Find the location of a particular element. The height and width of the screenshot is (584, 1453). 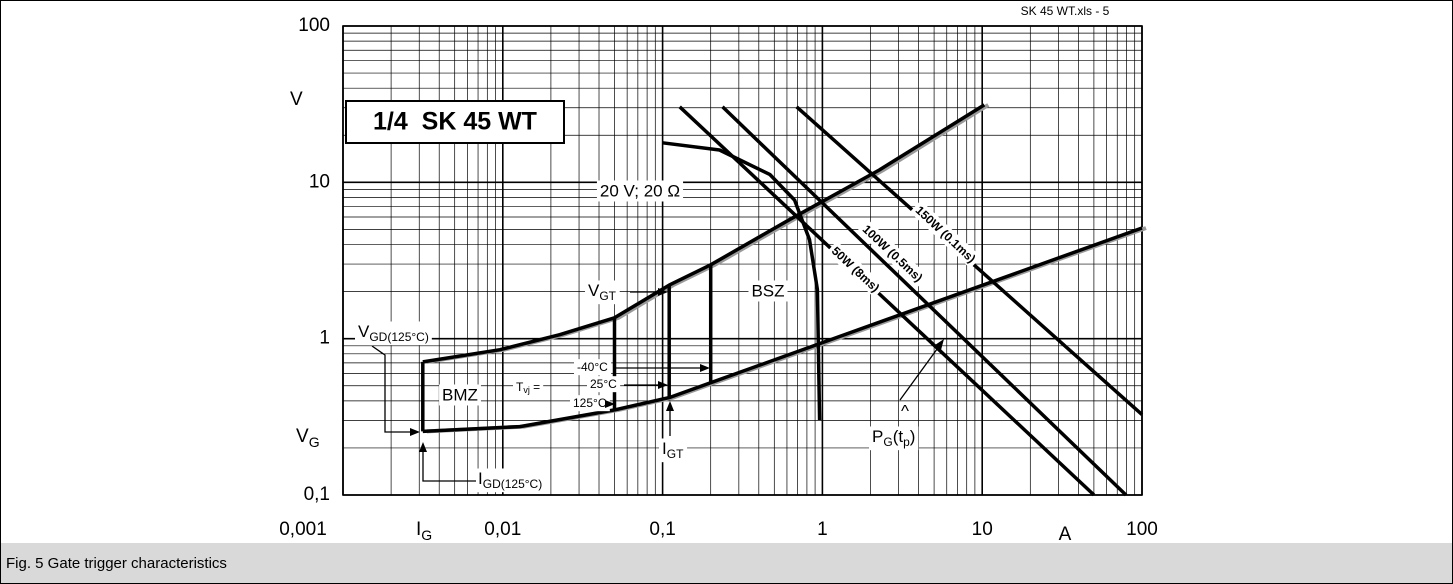

annotation: PG(tp) is located at coordinates (893, 438).